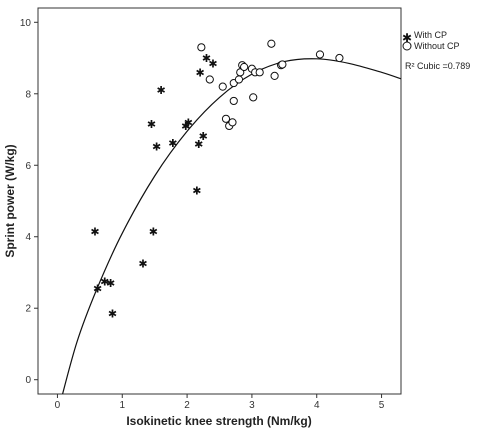 The image size is (479, 430). What do you see at coordinates (317, 405) in the screenshot?
I see `x-tick-label: 4` at bounding box center [317, 405].